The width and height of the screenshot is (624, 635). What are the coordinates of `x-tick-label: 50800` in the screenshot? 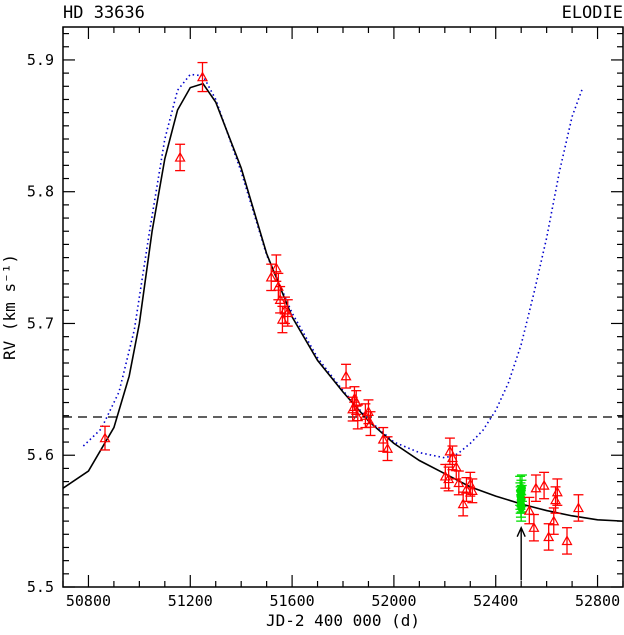 It's located at (88, 601).